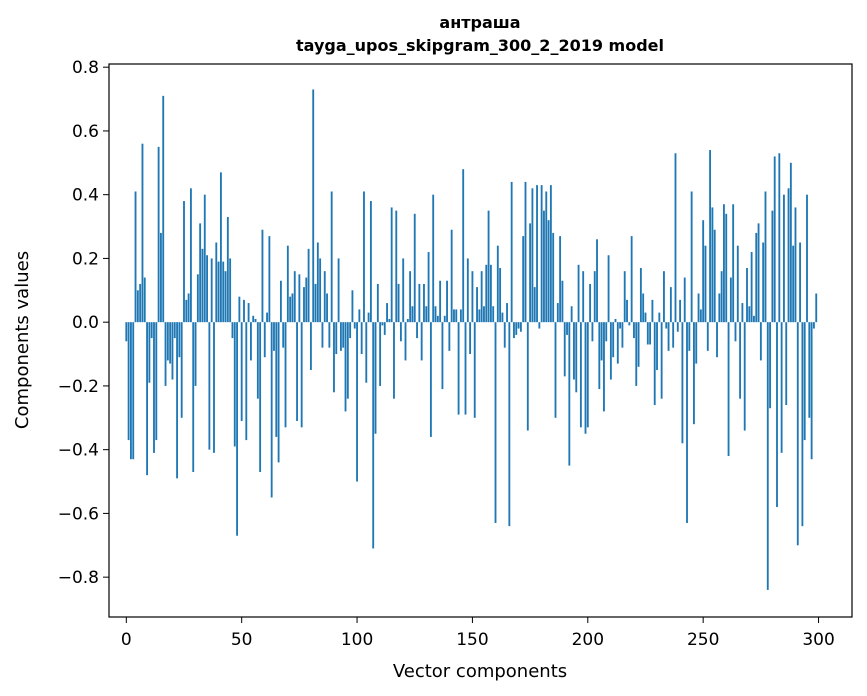  I want to click on x-tick-label: 50, so click(242, 640).